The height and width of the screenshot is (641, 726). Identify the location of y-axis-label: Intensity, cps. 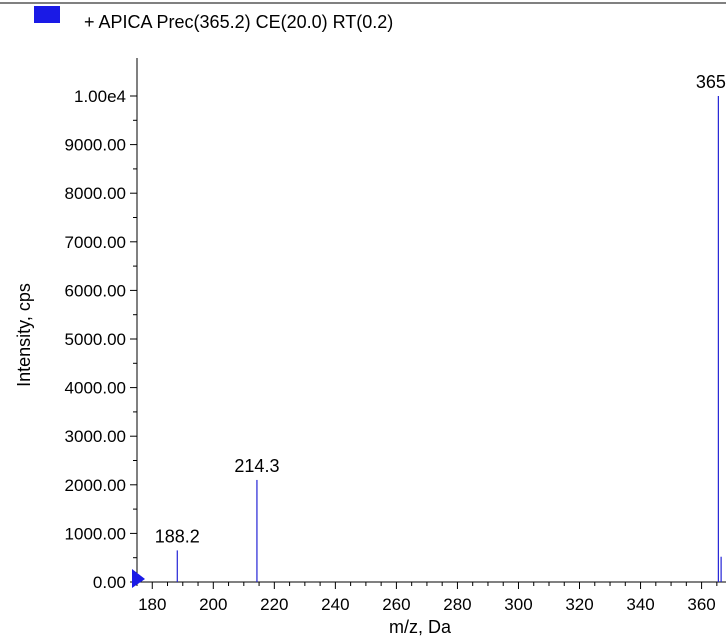
(24, 335).